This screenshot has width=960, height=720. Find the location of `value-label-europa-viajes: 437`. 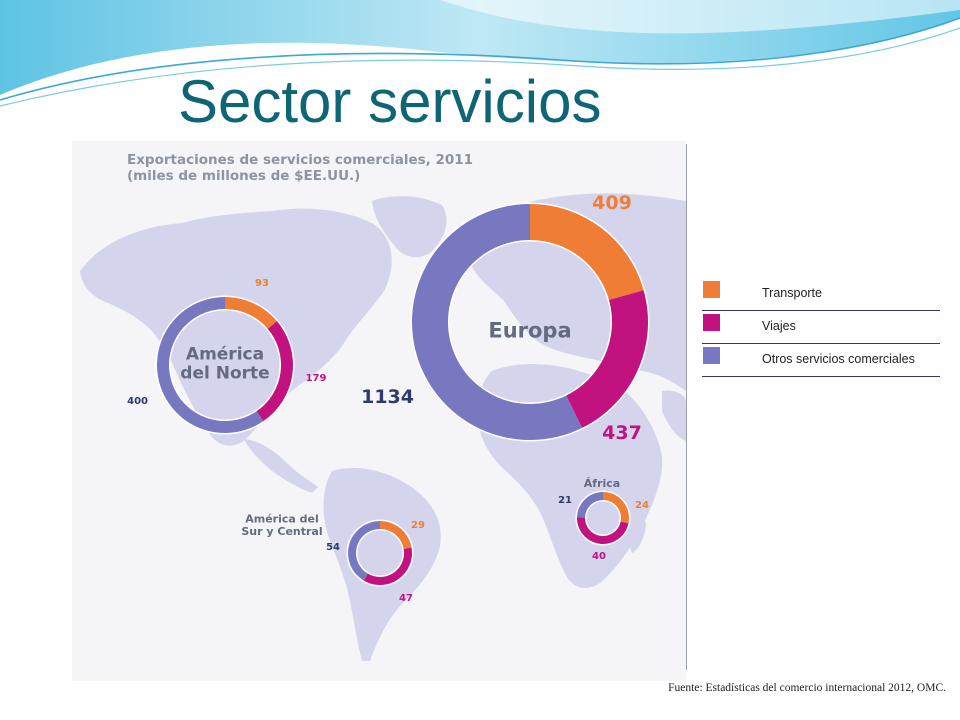

value-label-europa-viajes: 437 is located at coordinates (622, 433).